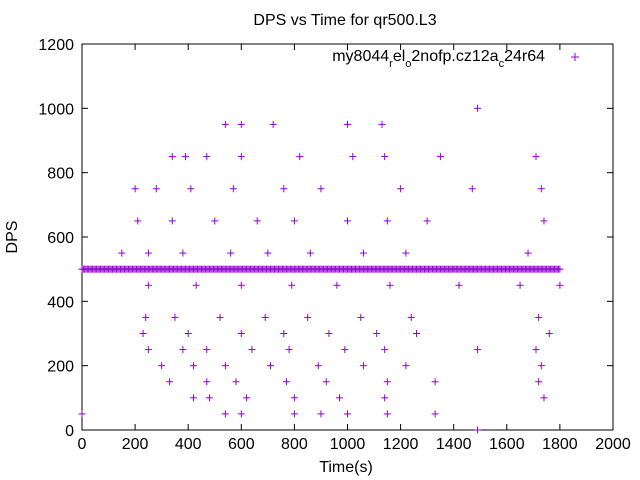 The height and width of the screenshot is (480, 640). I want to click on x-tick-label: 1200, so click(401, 444).